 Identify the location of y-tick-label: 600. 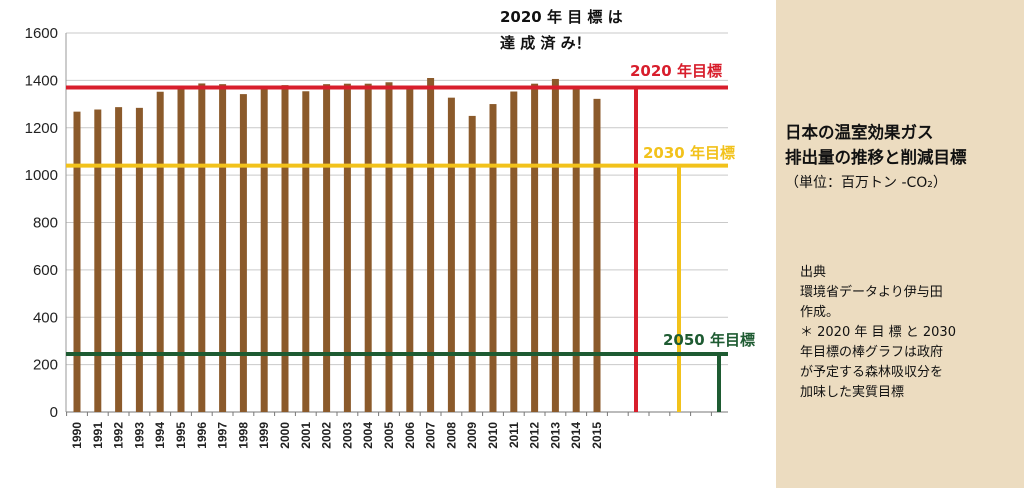
(45, 270).